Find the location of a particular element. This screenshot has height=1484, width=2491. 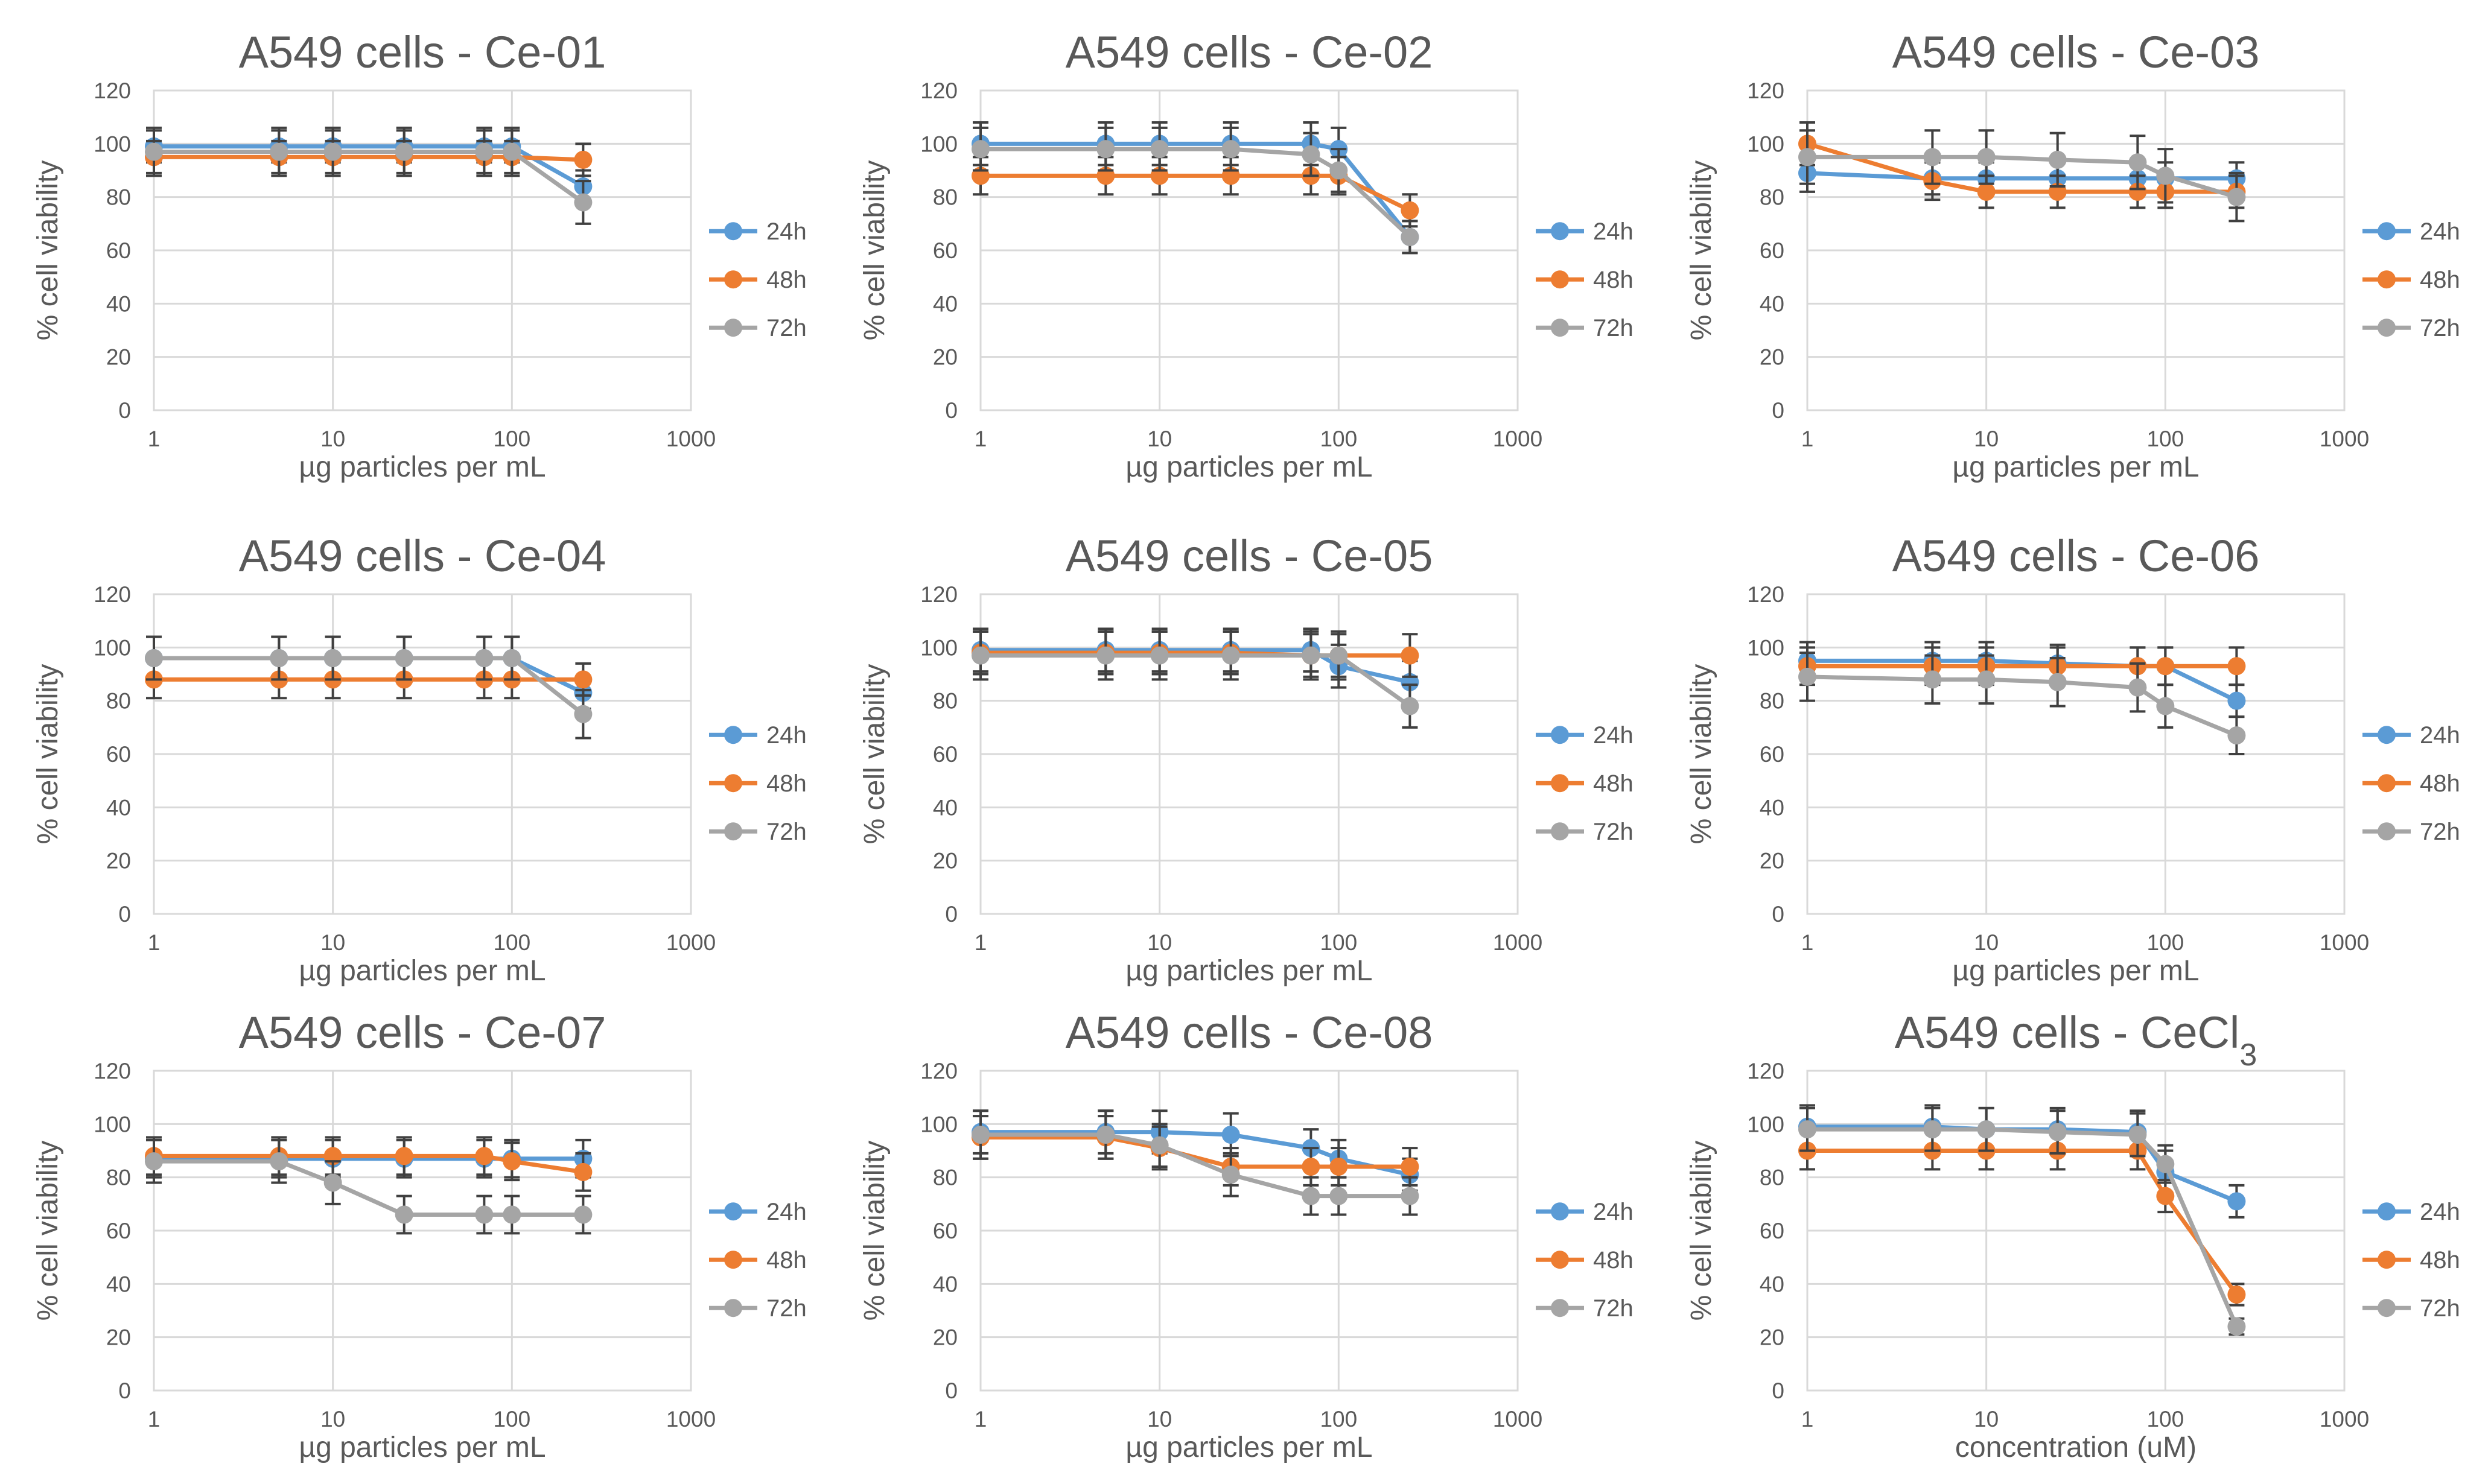

chart-title: A549 cells - Ce-05 is located at coordinates (1249, 556).